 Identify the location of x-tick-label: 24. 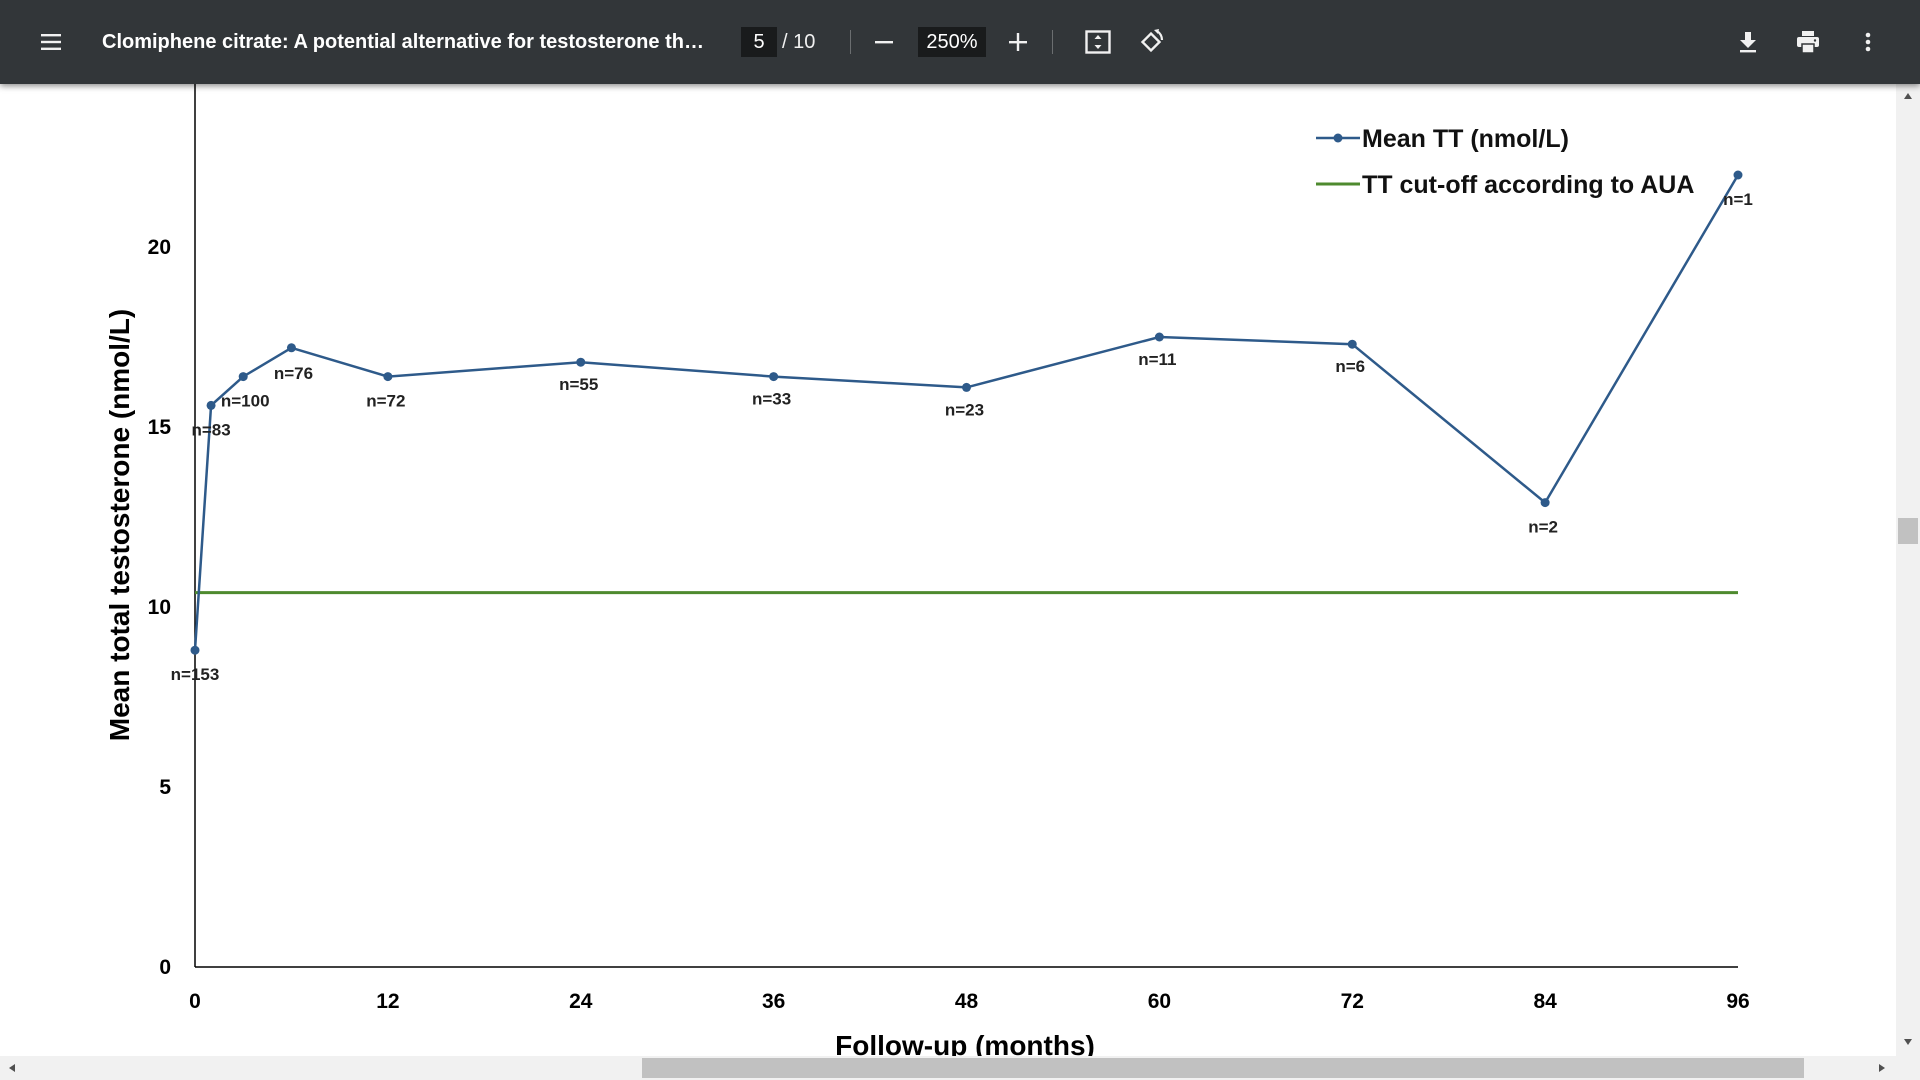
(581, 1001).